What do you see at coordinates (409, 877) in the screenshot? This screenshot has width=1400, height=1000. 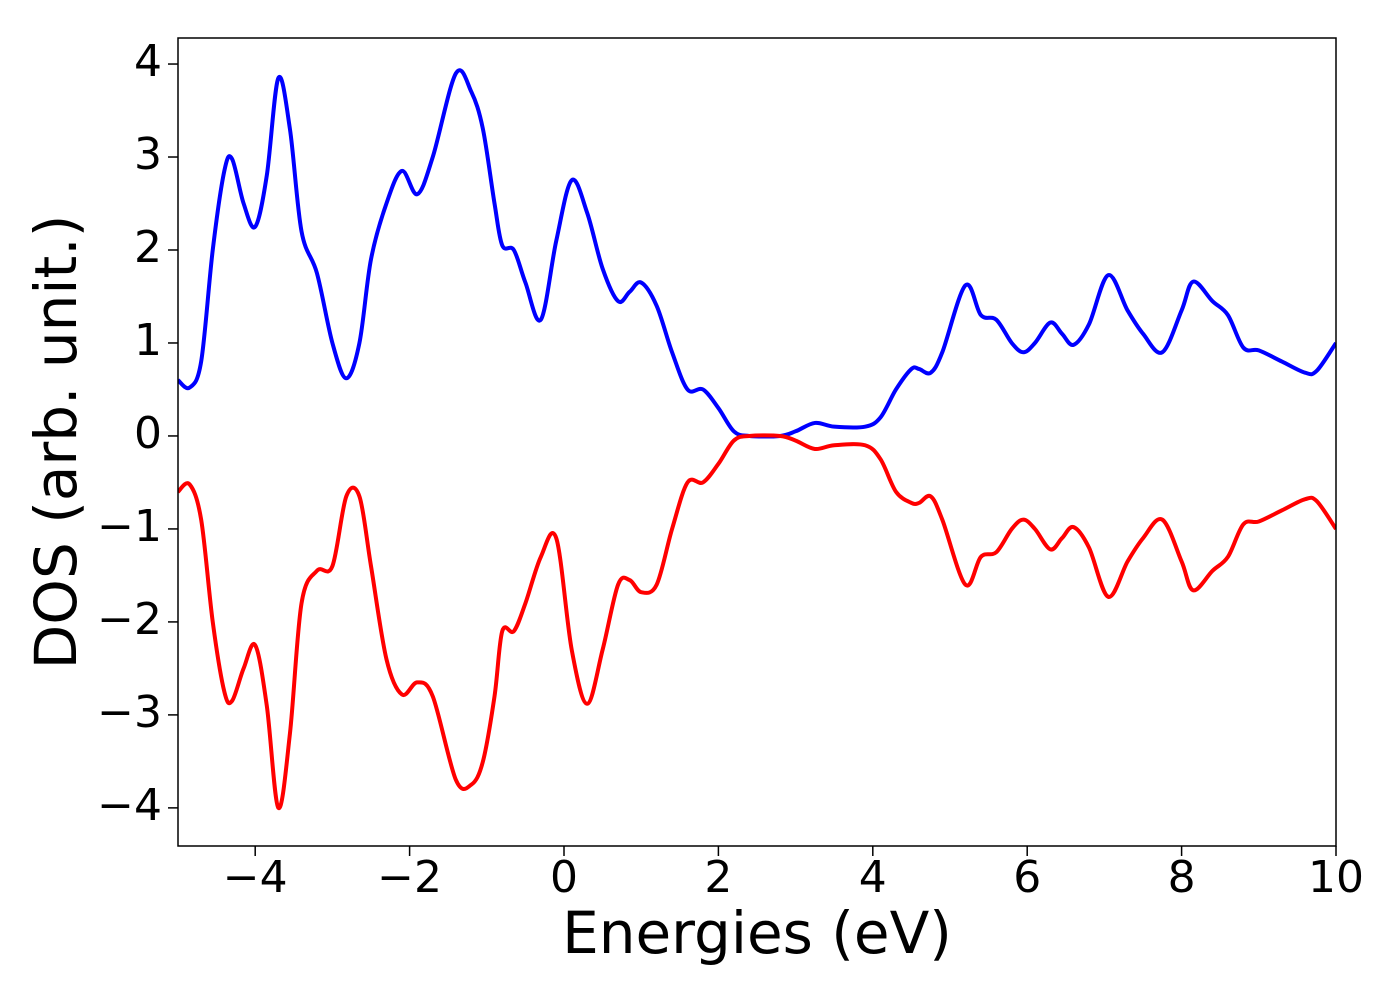 I see `x-tick-label: −2` at bounding box center [409, 877].